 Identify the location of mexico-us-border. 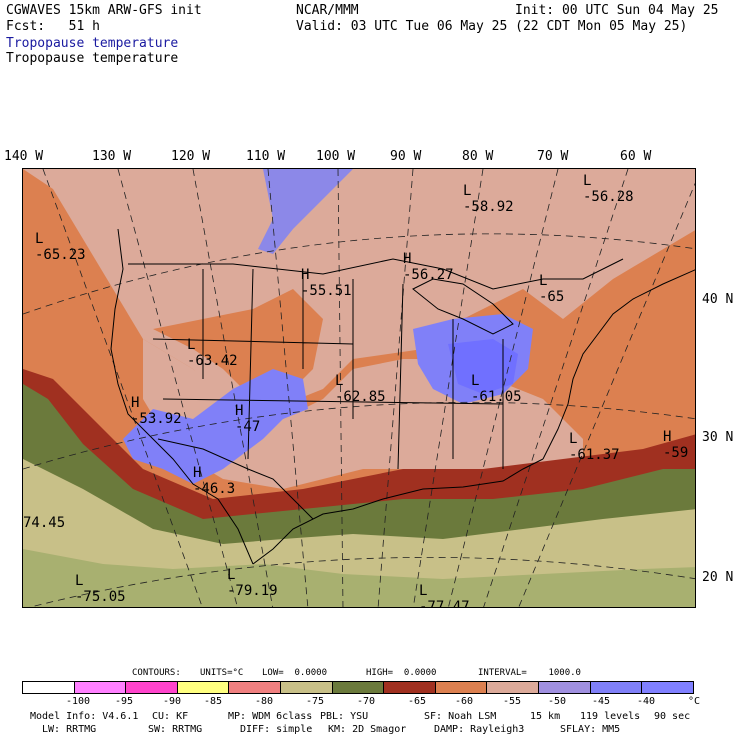
(235, 479).